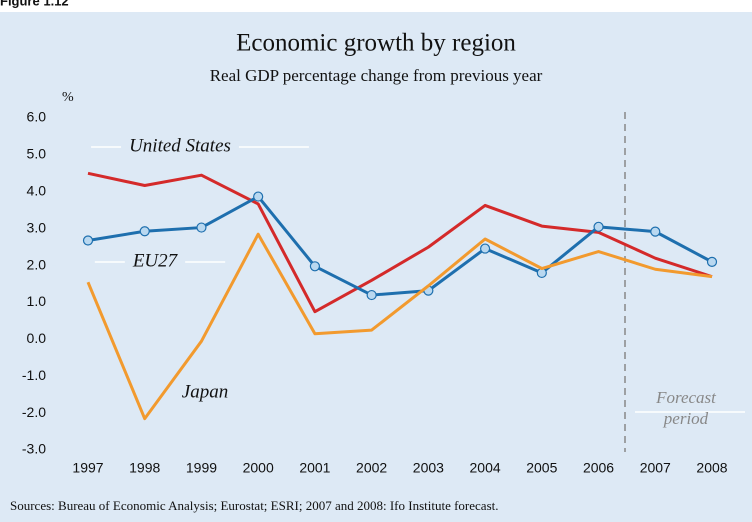 The height and width of the screenshot is (522, 752). What do you see at coordinates (155, 260) in the screenshot?
I see `legend-label: EU27` at bounding box center [155, 260].